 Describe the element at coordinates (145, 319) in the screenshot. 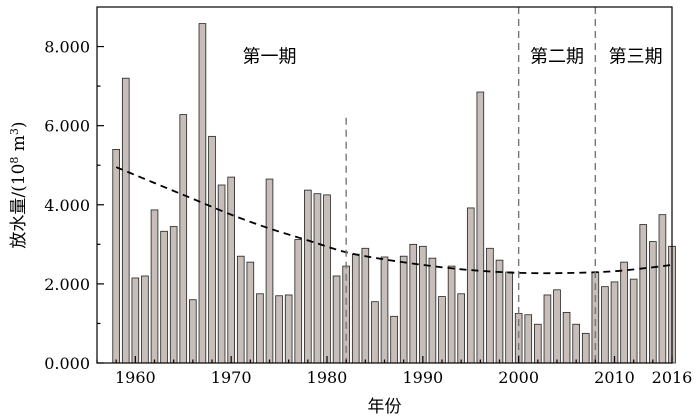

I see `bar-1961` at that location.